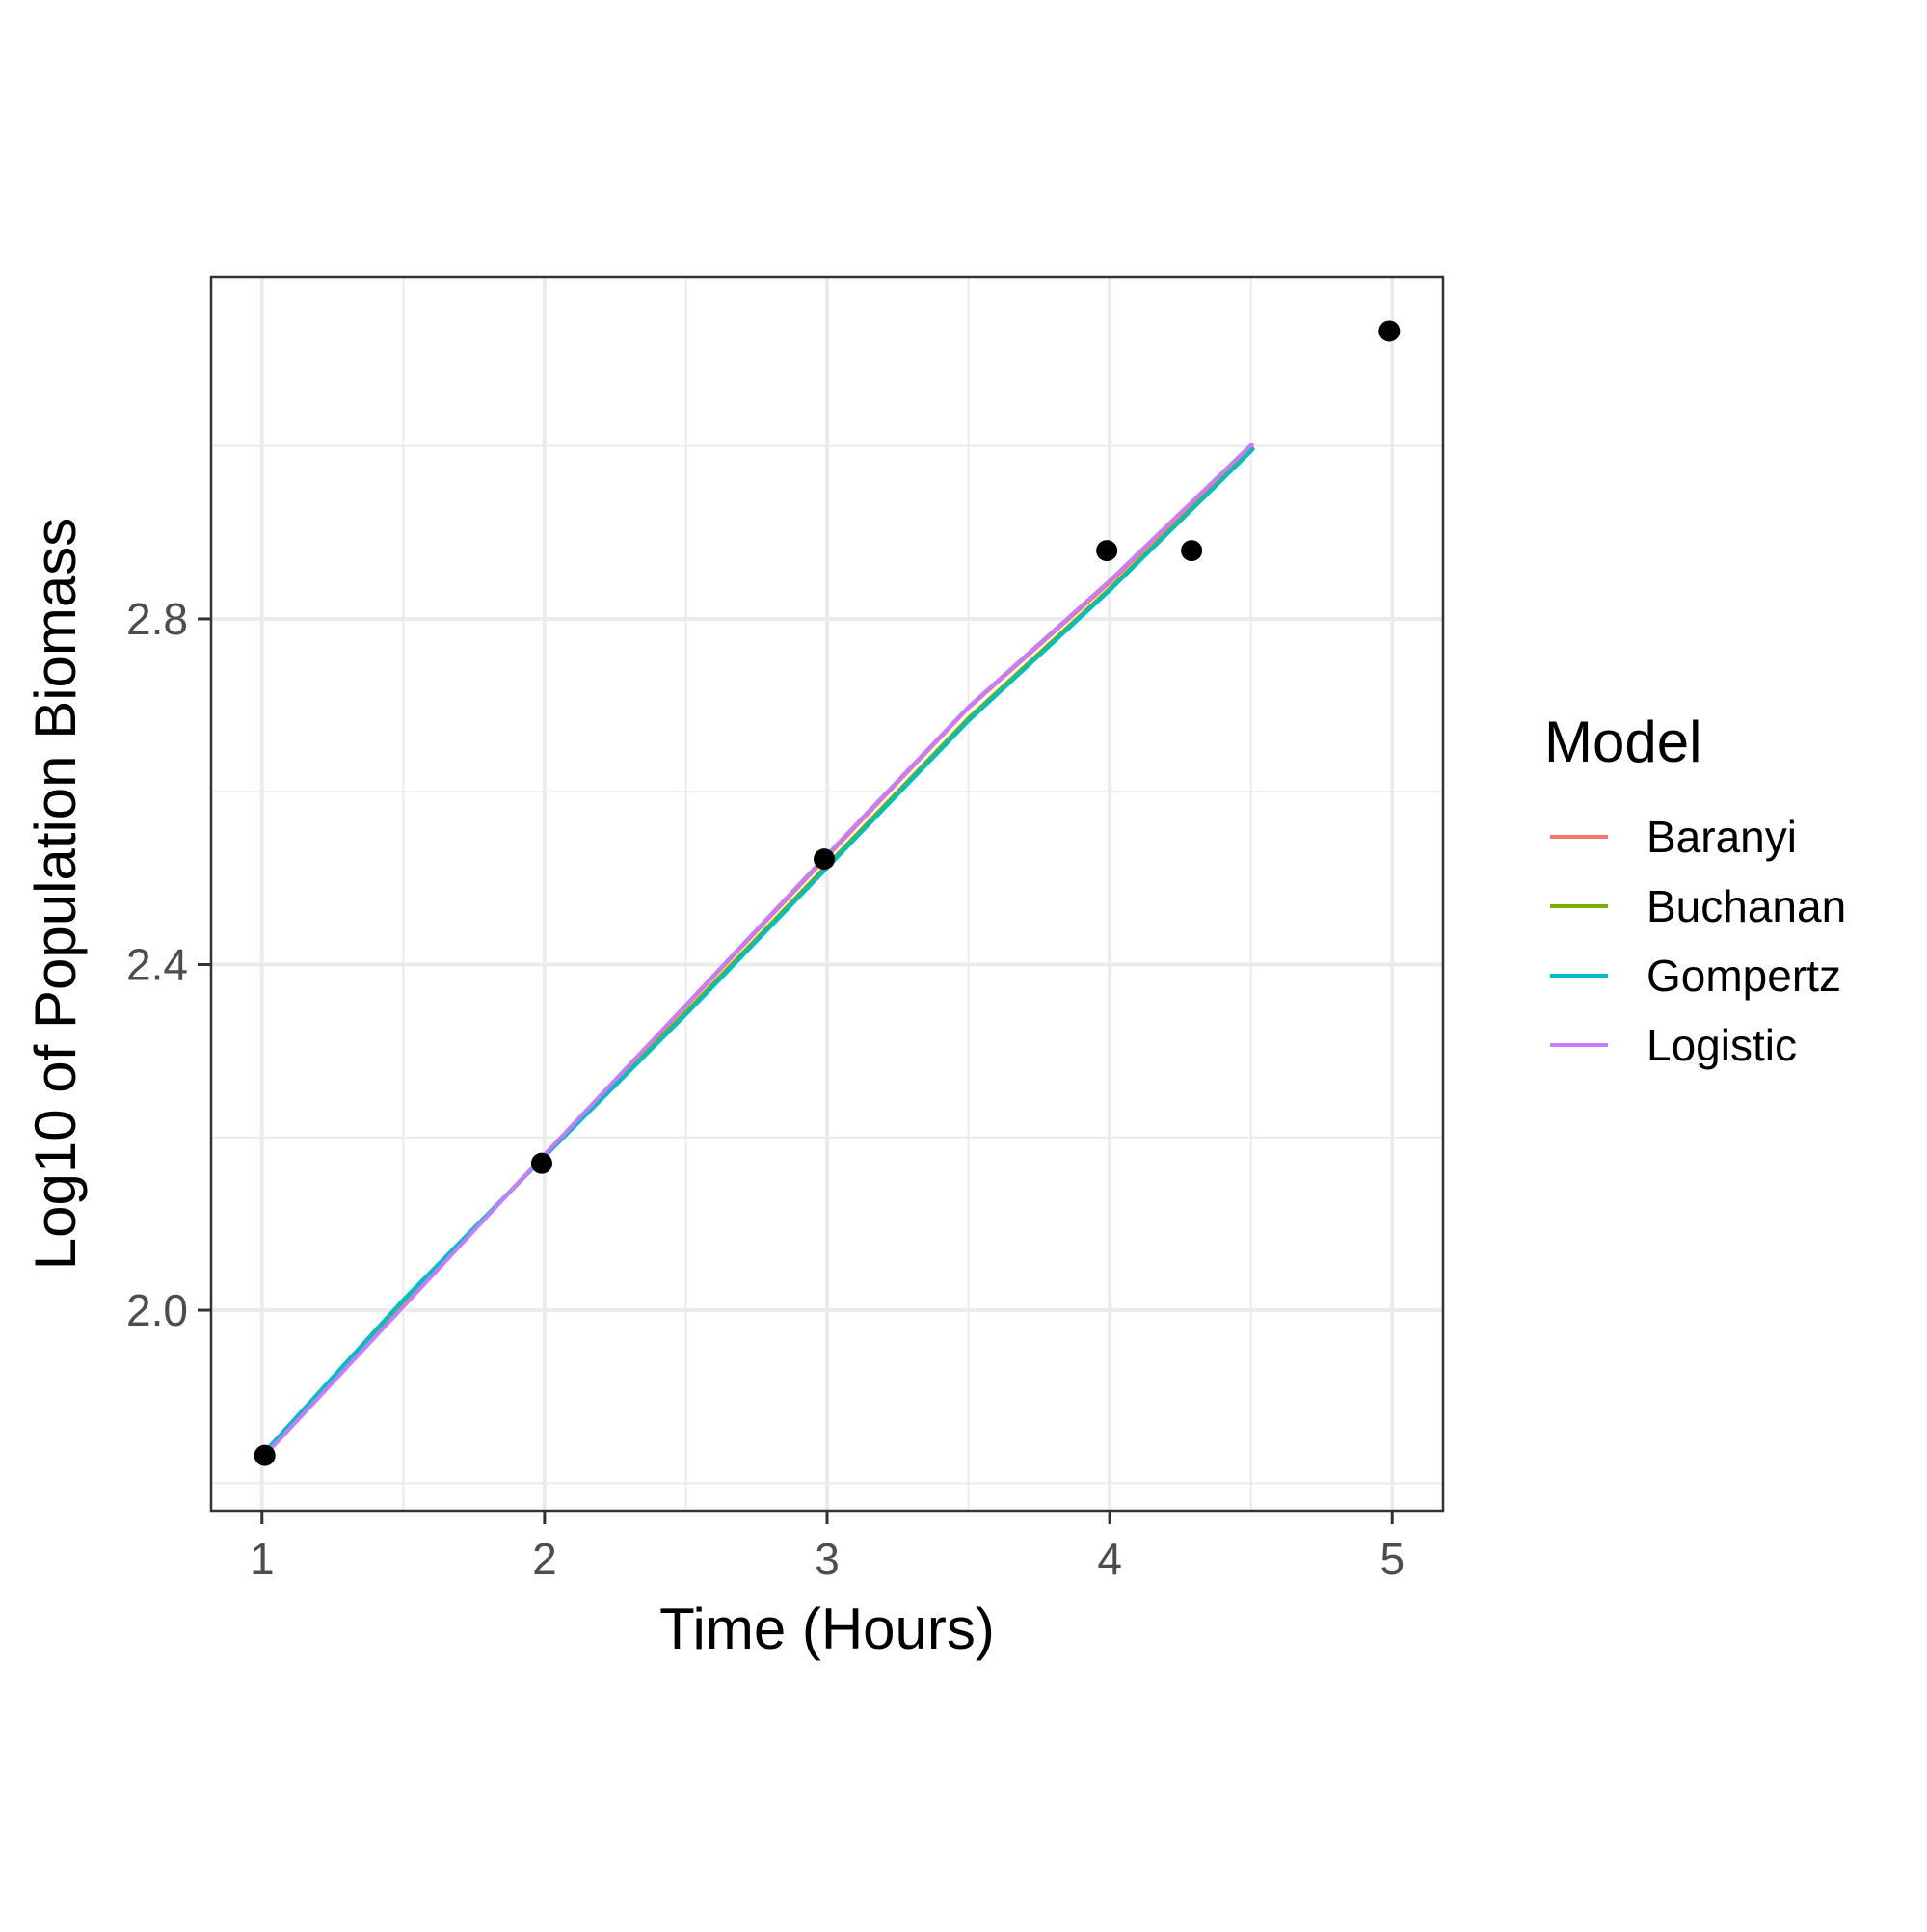 This screenshot has width=1927, height=1932. Describe the element at coordinates (1746, 906) in the screenshot. I see `legend-label-buchanan: Buchanan` at that location.